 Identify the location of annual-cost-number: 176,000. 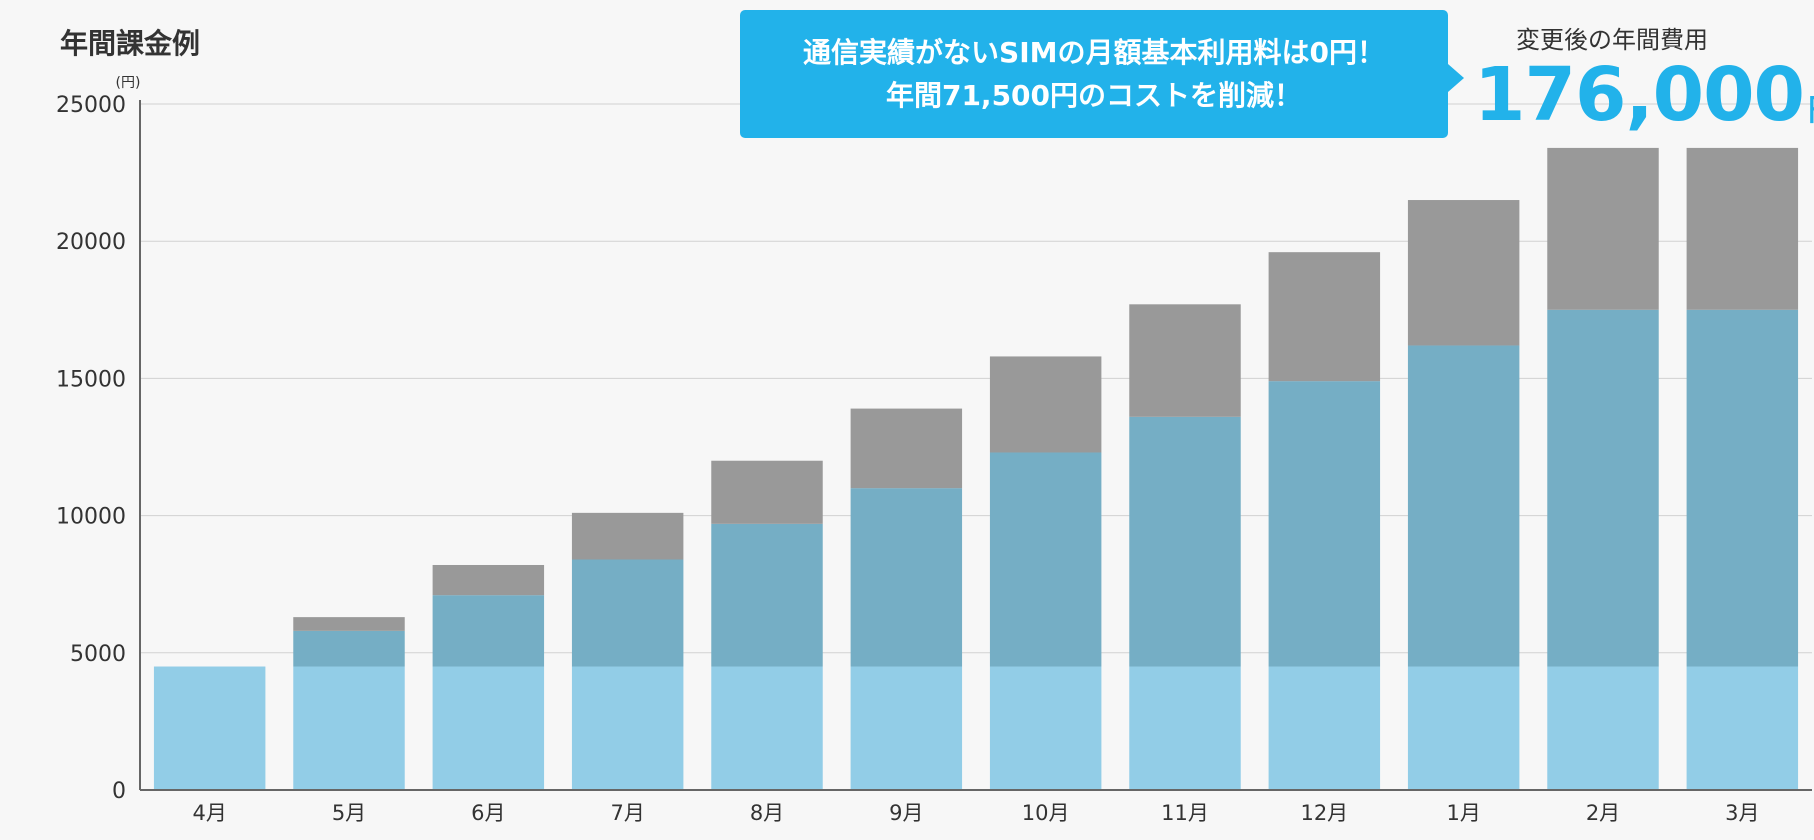
(1639, 95).